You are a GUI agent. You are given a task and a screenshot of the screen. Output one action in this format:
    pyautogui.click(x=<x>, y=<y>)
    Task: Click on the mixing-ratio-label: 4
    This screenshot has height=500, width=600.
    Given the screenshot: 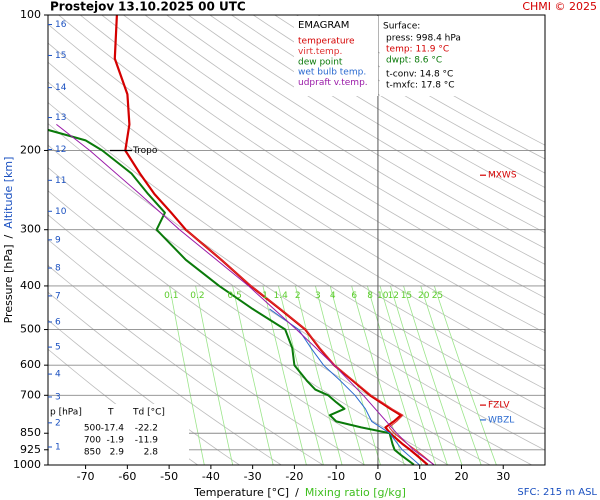 What is the action you would take?
    pyautogui.click(x=333, y=296)
    